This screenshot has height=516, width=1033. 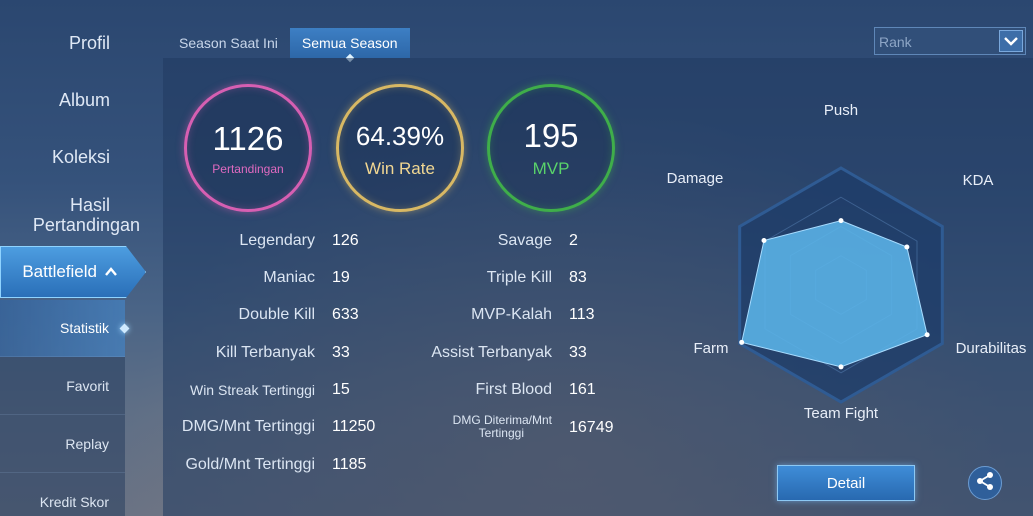 What do you see at coordinates (248, 169) in the screenshot?
I see `matches-label: Pertandingan` at bounding box center [248, 169].